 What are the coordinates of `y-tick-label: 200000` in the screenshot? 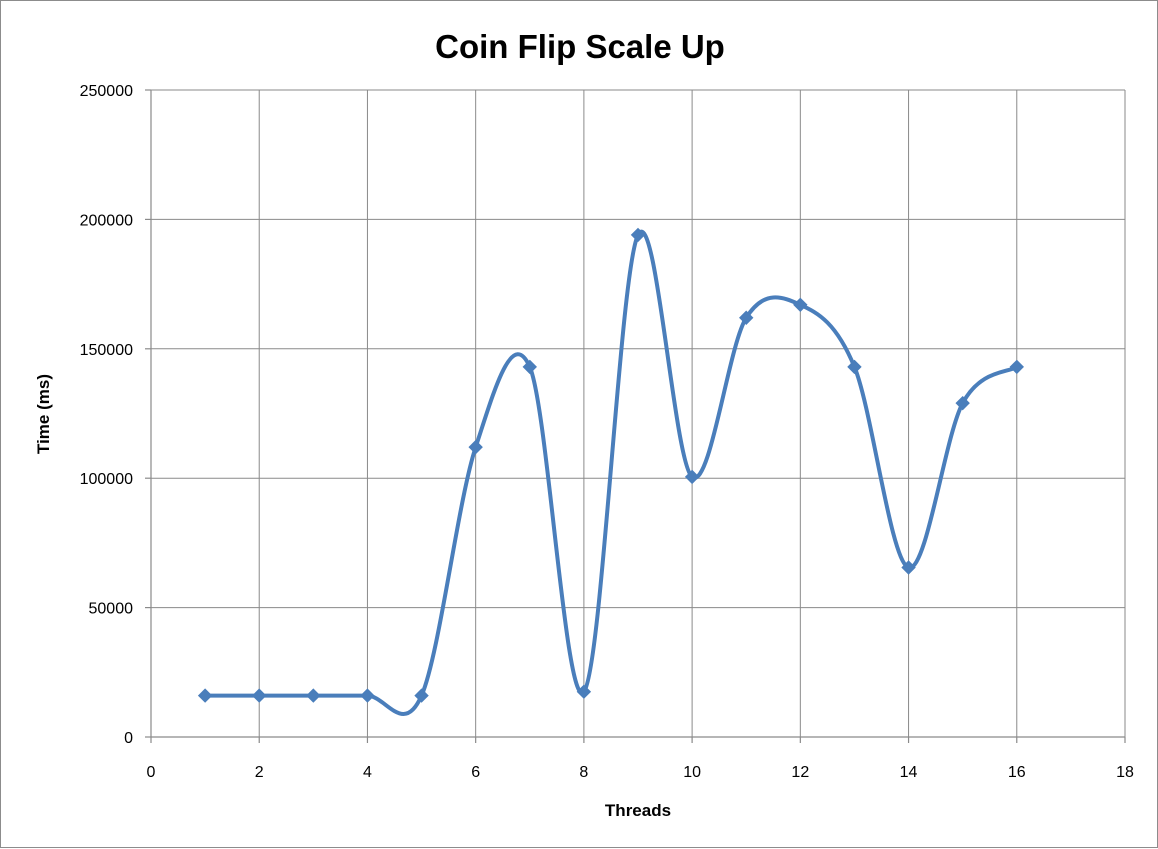 It's located at (106, 220).